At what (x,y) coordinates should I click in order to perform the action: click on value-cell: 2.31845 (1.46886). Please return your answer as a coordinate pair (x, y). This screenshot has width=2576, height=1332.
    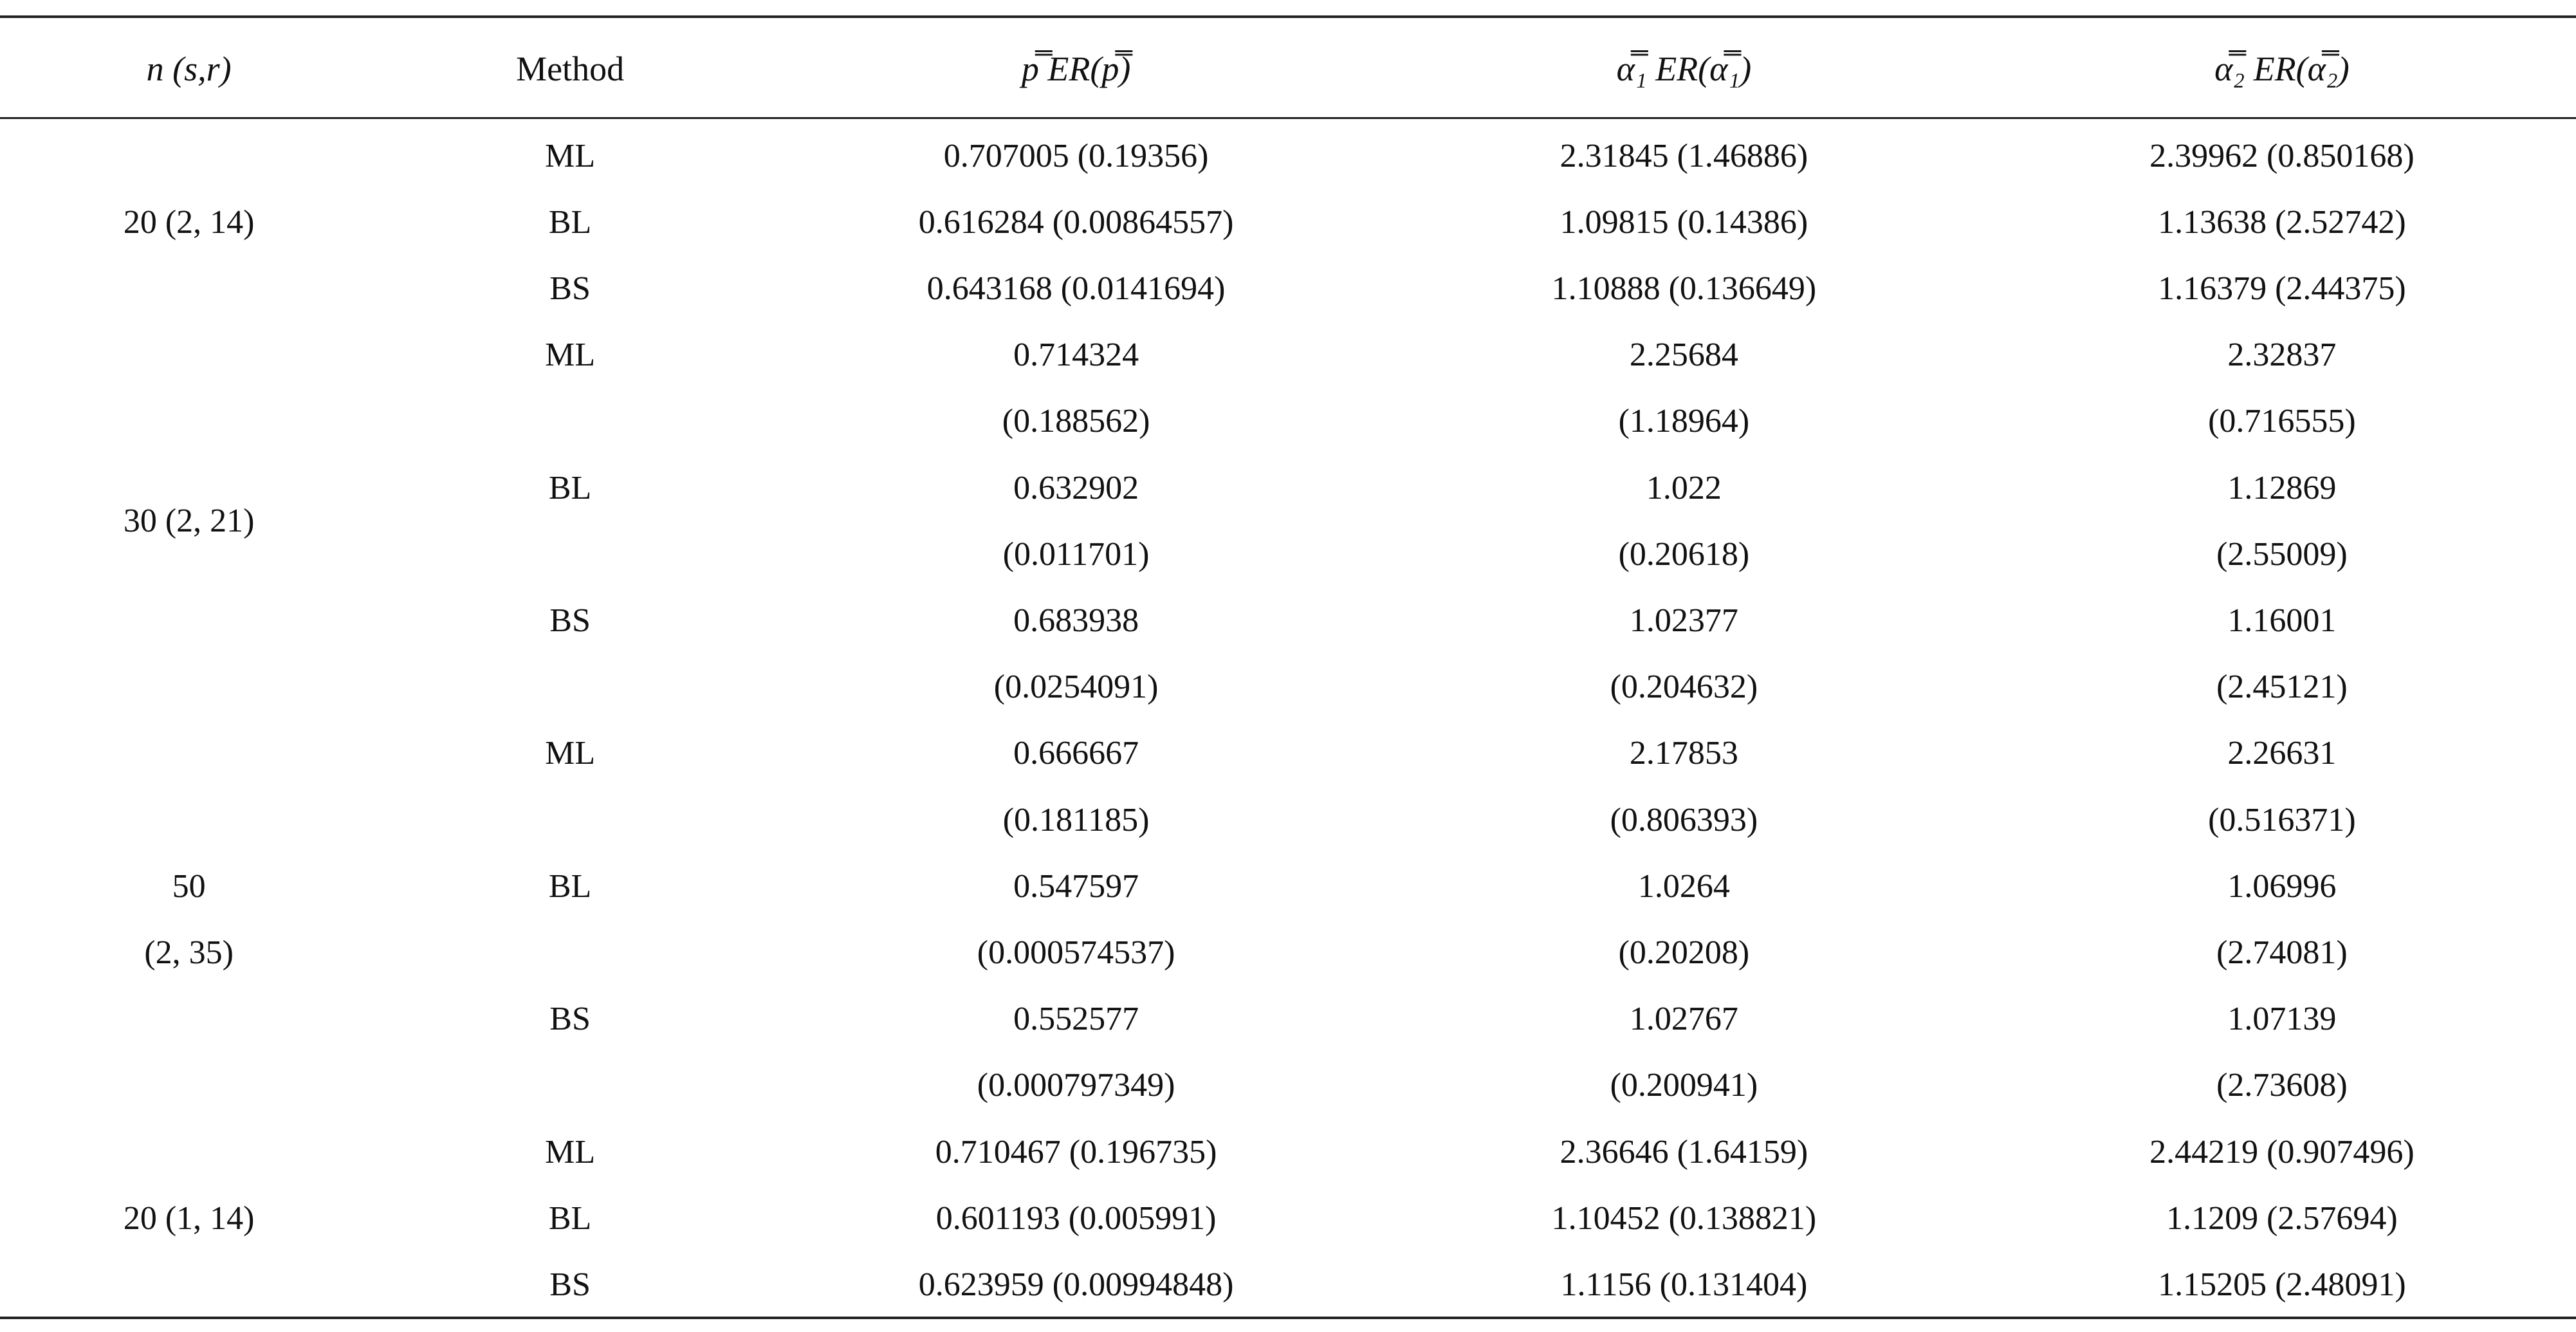
    Looking at the image, I should click on (1683, 155).